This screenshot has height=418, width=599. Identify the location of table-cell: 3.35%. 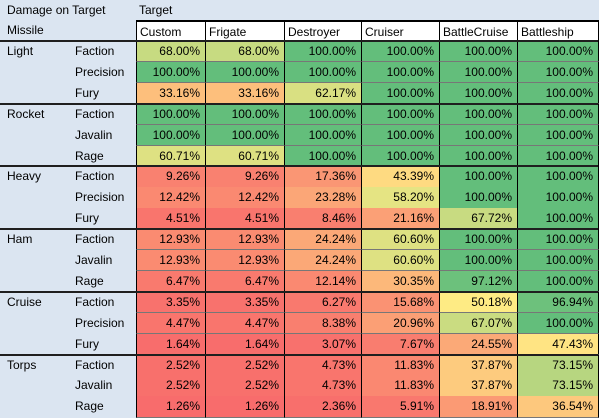
(245, 302).